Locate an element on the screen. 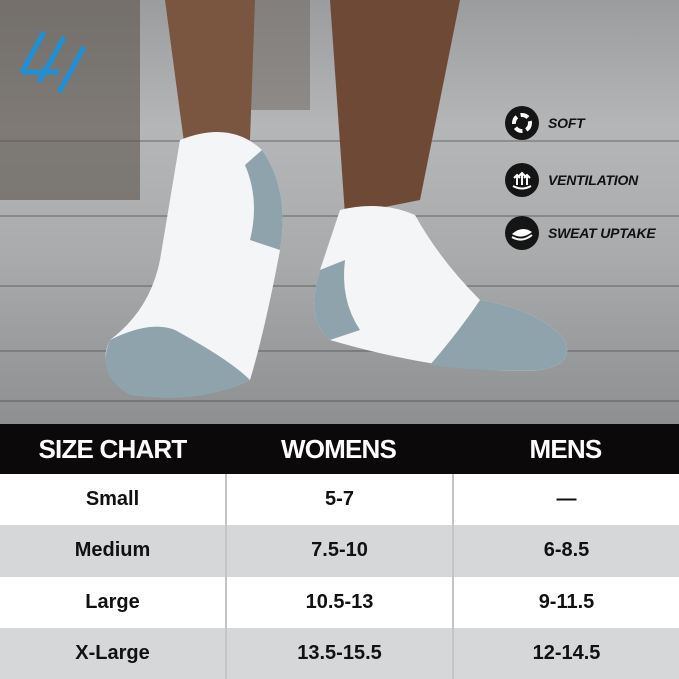  womens-cell: 5-7 is located at coordinates (338, 500).